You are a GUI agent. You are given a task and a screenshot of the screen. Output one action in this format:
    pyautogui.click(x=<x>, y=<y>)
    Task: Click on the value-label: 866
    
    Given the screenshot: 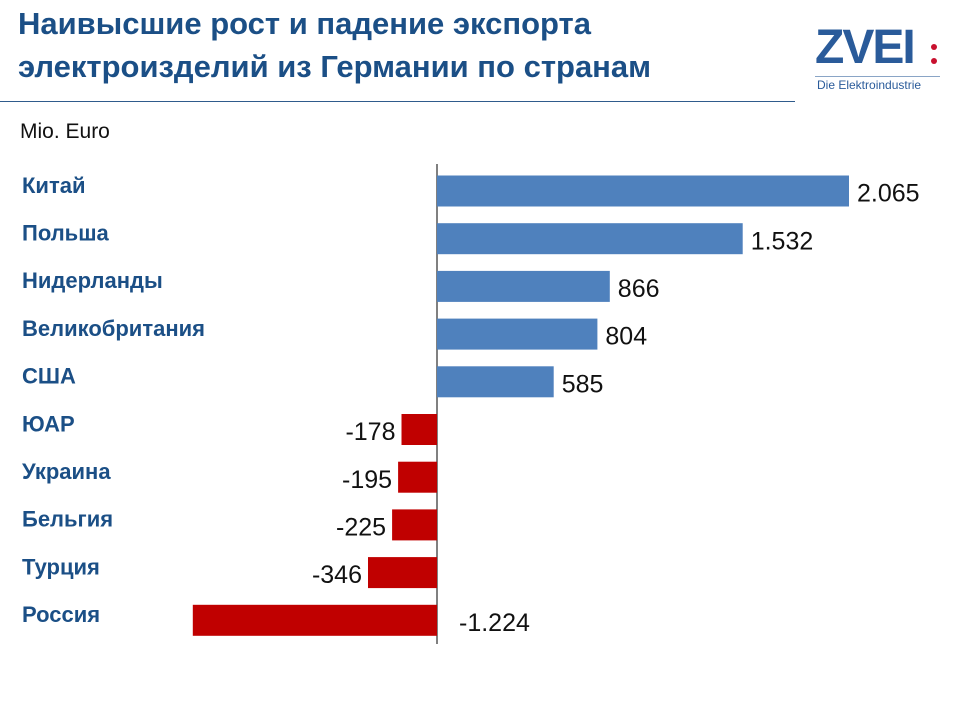 What is the action you would take?
    pyautogui.click(x=639, y=289)
    